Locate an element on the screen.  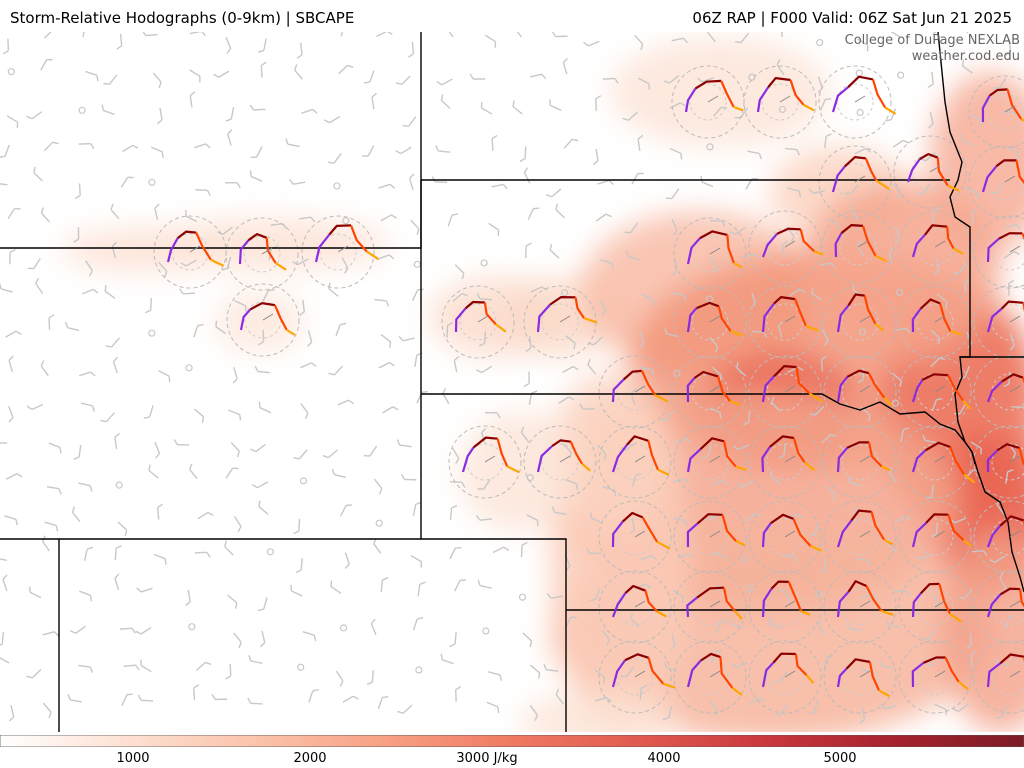
colorbar-tick: 1000 is located at coordinates (133, 758).